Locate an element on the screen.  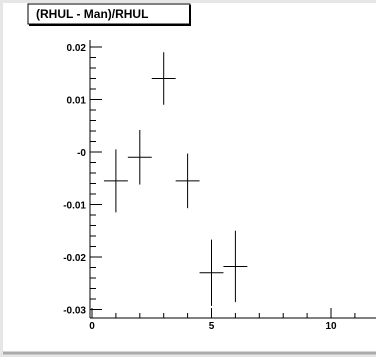
chart-title: (RHUL - Man)/RHUL is located at coordinates (92, 14).